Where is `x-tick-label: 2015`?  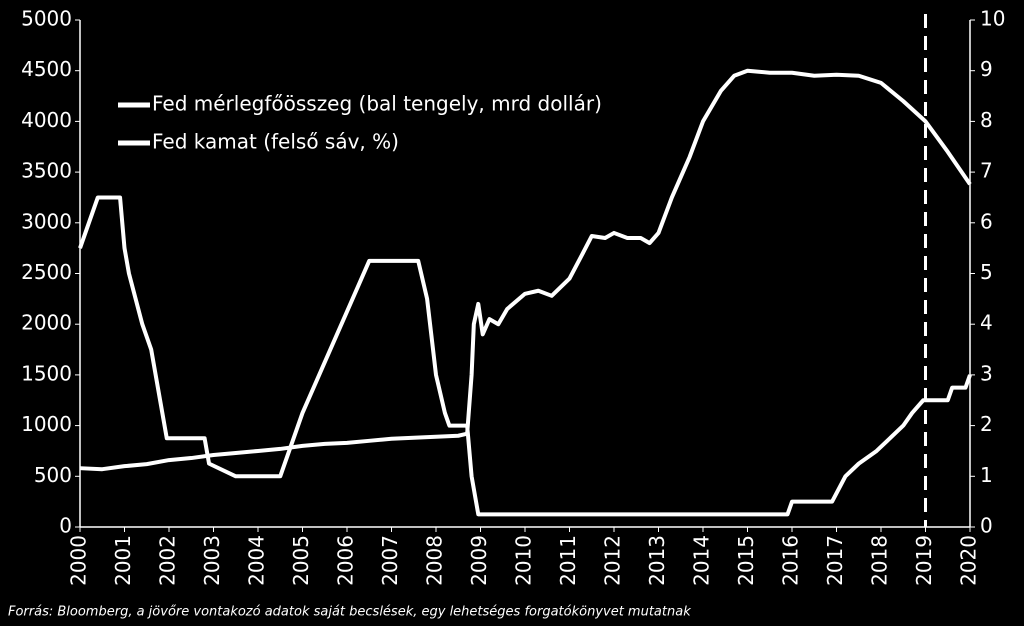
x-tick-label: 2015 is located at coordinates (746, 560).